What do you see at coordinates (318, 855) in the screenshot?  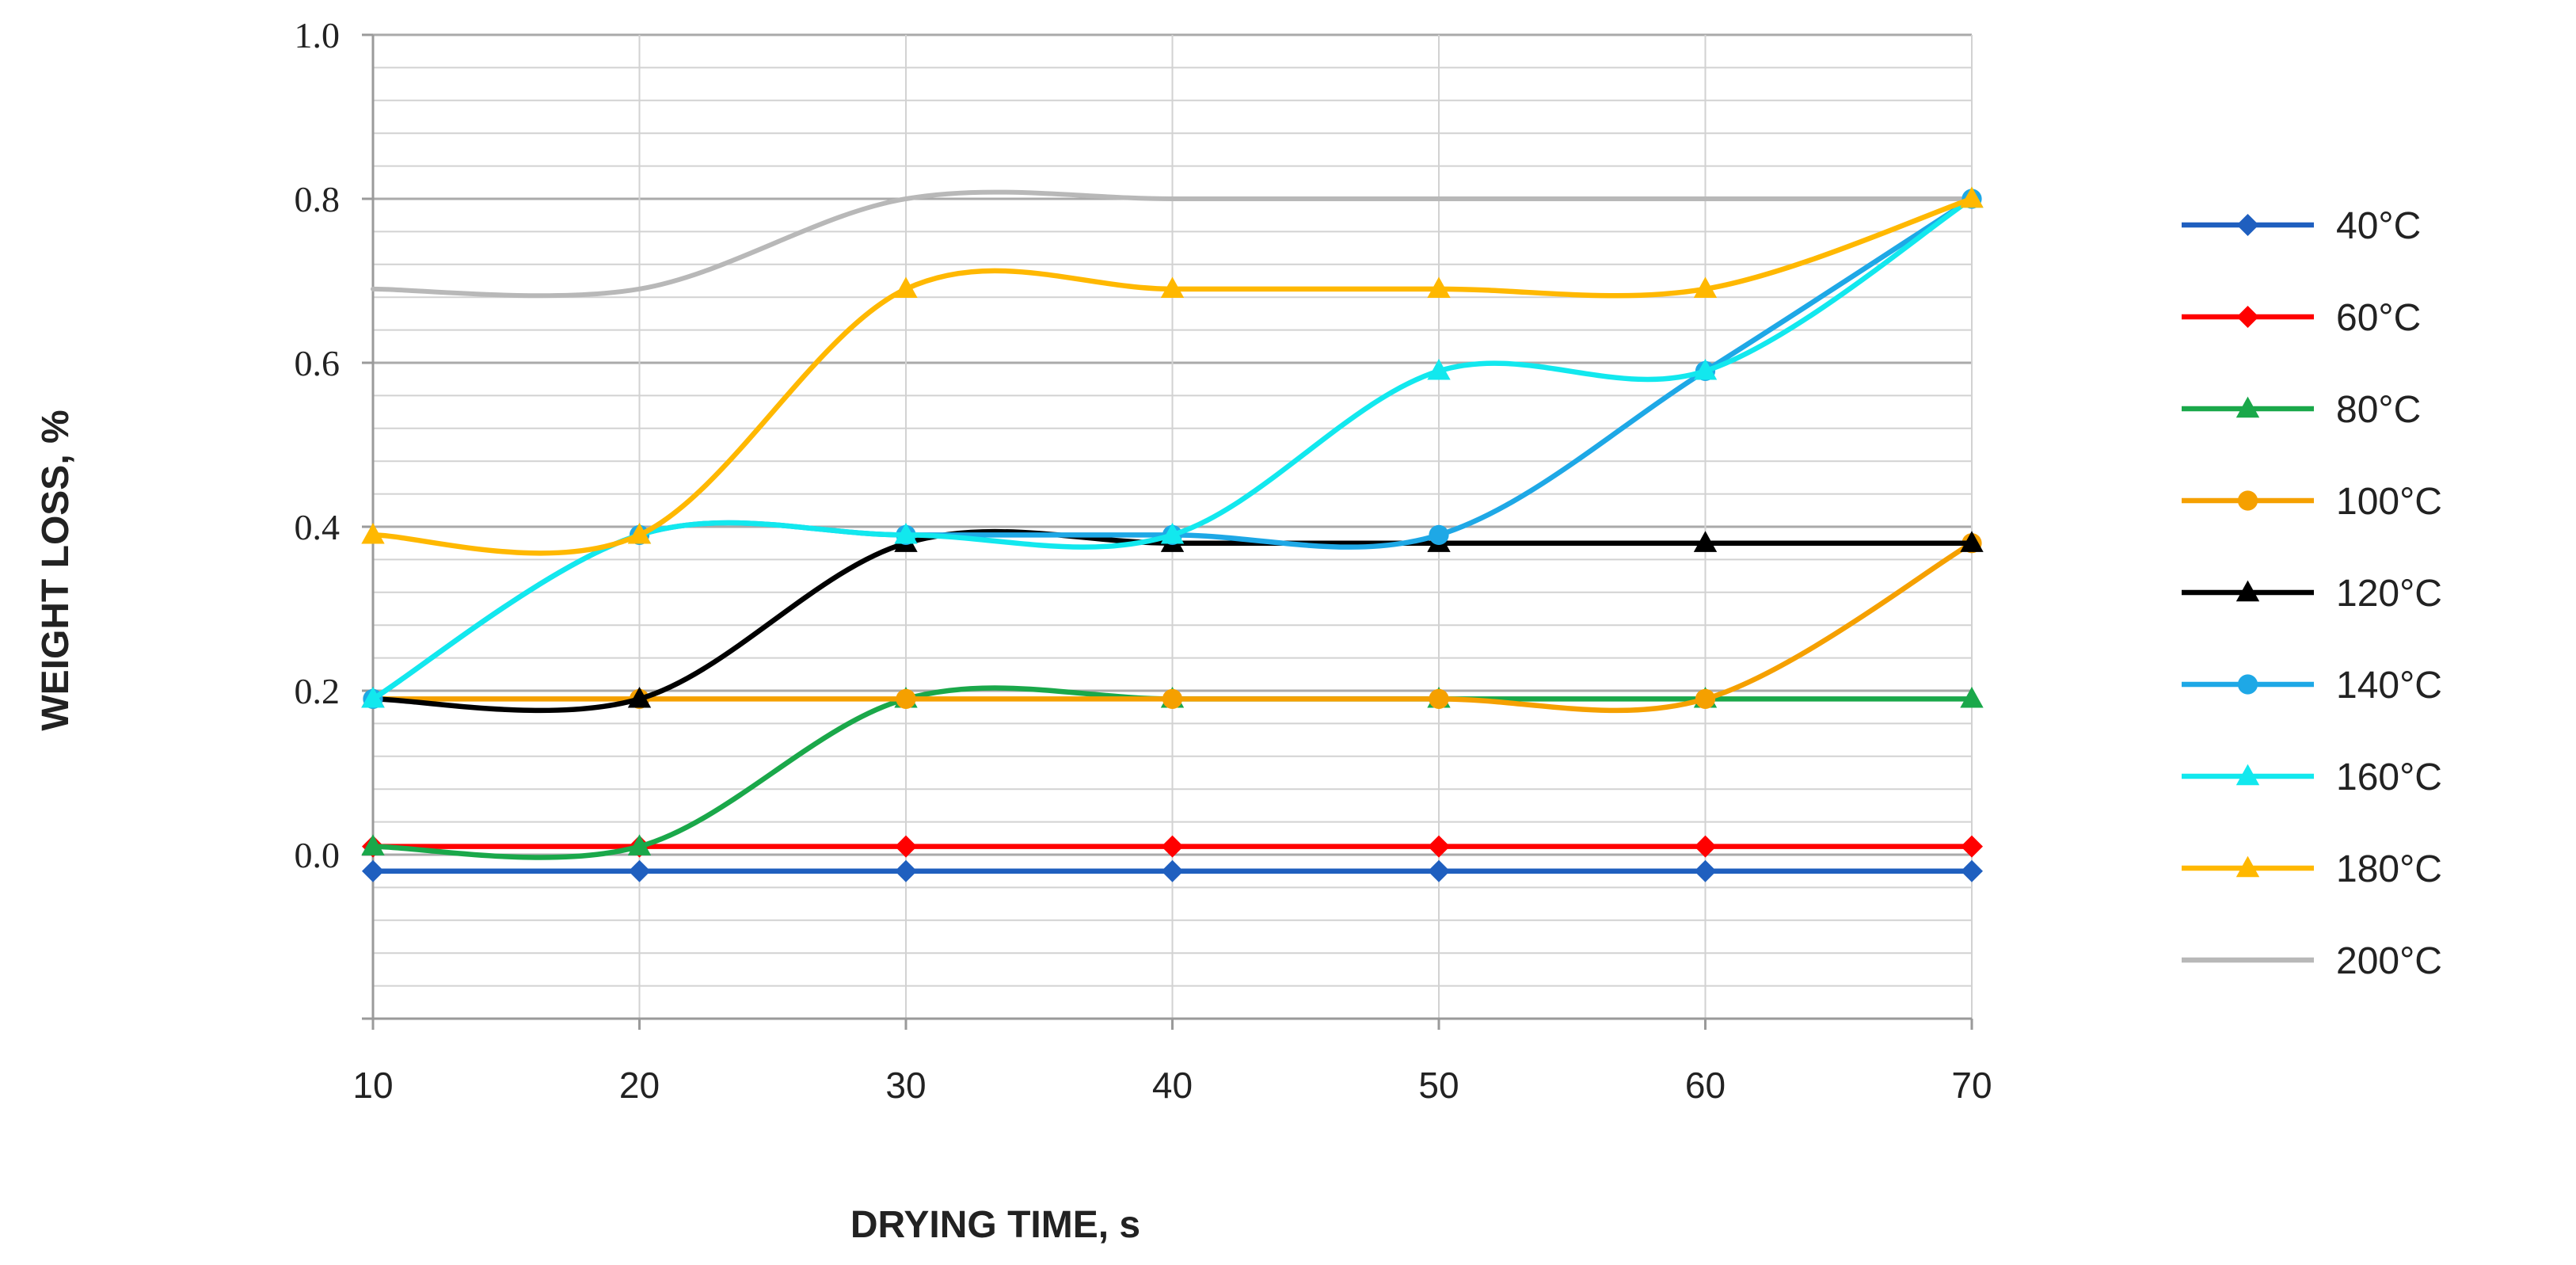 I see `y-tick-label: 0.0` at bounding box center [318, 855].